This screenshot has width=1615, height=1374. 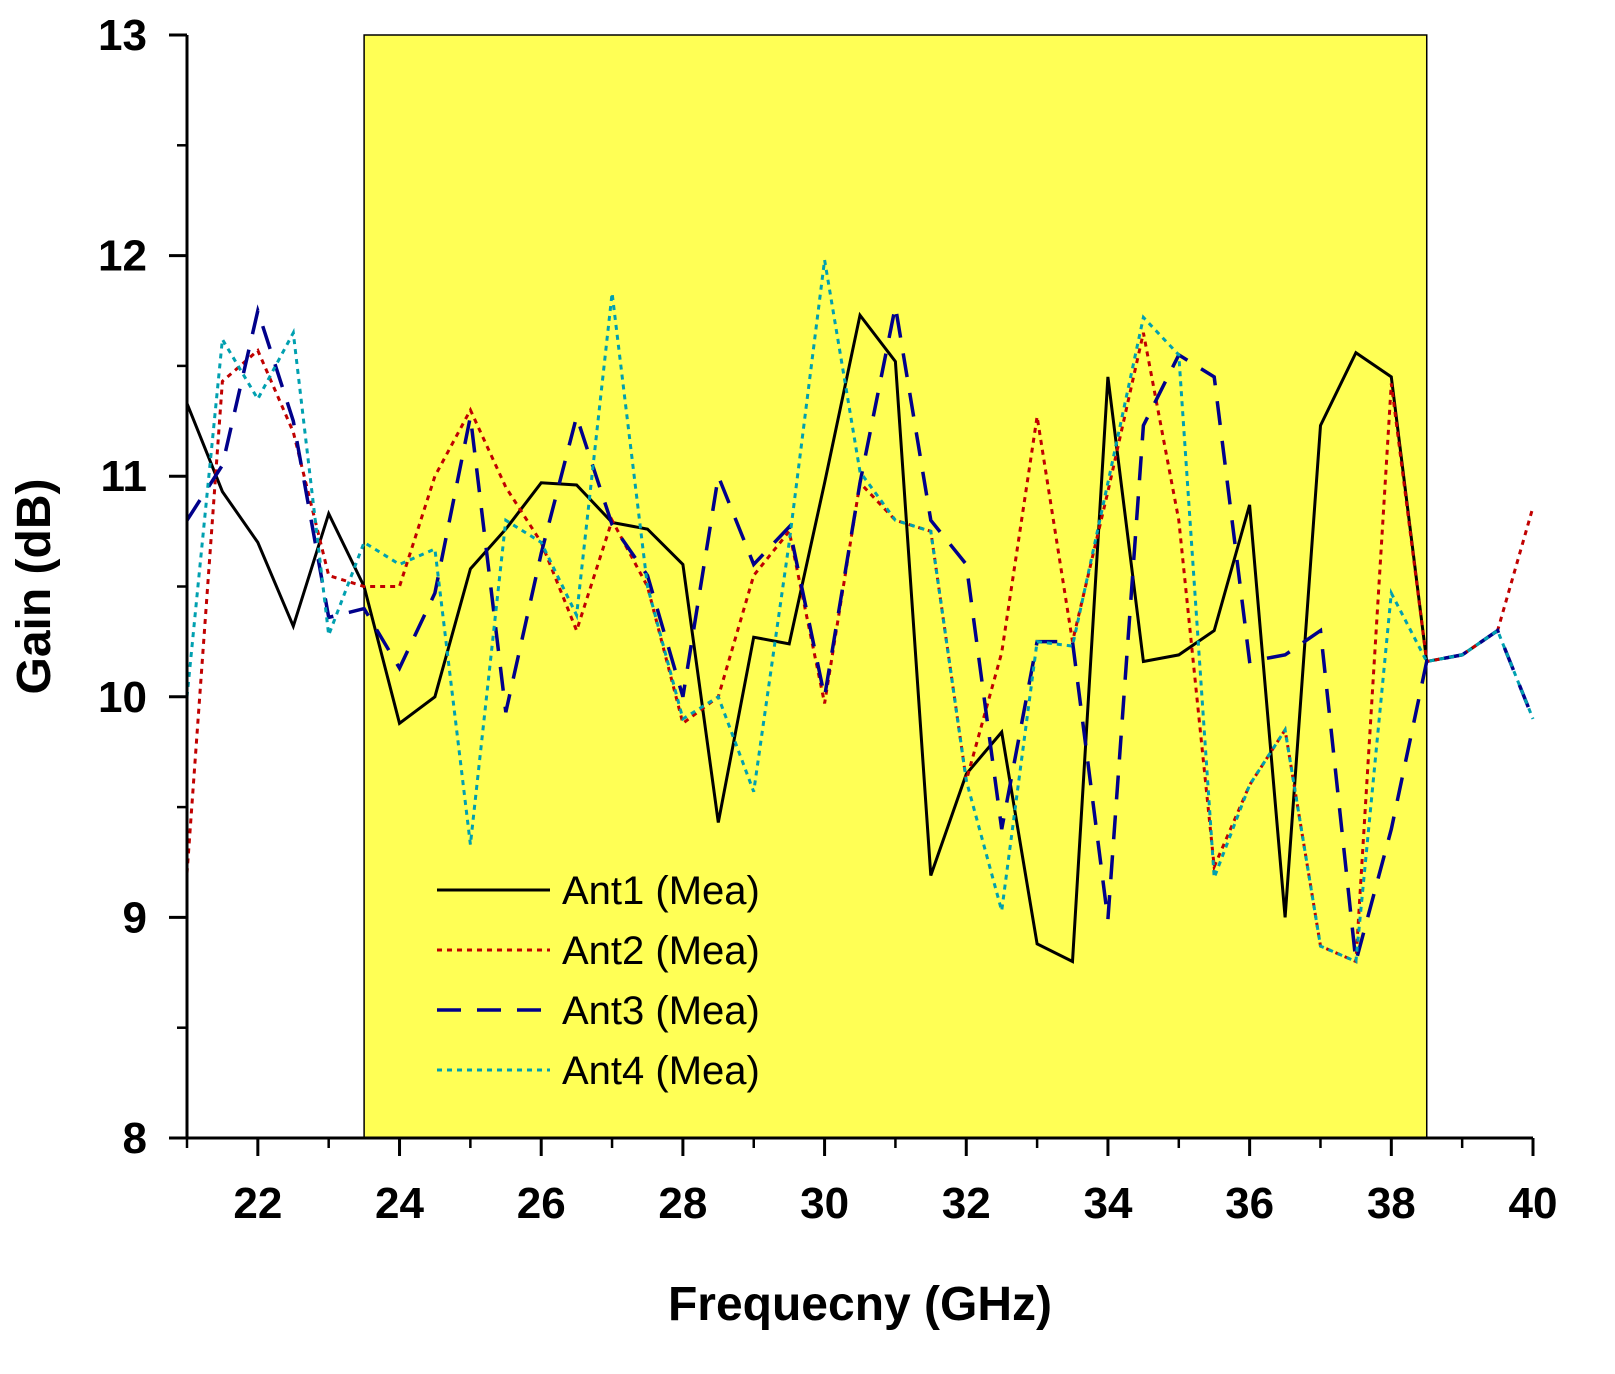 I want to click on x-tick-label: 40, so click(x=1533, y=1203).